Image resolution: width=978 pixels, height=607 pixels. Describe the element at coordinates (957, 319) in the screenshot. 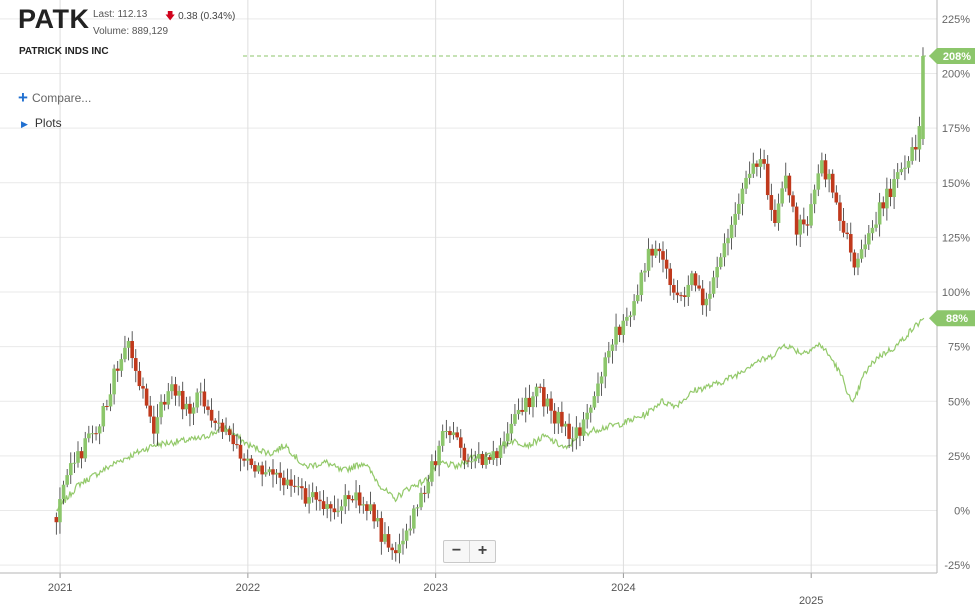

I see `benchmark-value-badge: 88%` at that location.